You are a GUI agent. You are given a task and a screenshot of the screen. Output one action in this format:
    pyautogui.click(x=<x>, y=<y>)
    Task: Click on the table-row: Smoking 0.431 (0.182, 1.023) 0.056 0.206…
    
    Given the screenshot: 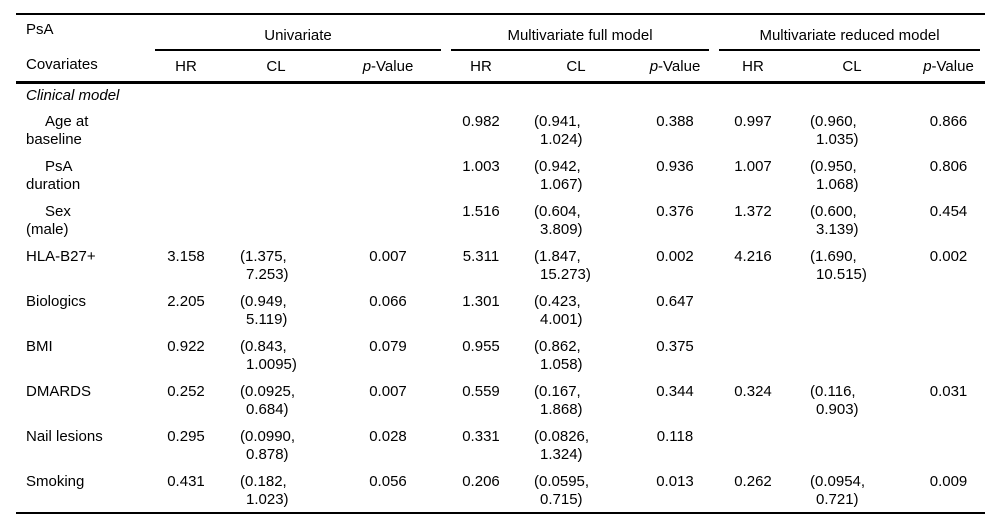 What is the action you would take?
    pyautogui.click(x=500, y=490)
    